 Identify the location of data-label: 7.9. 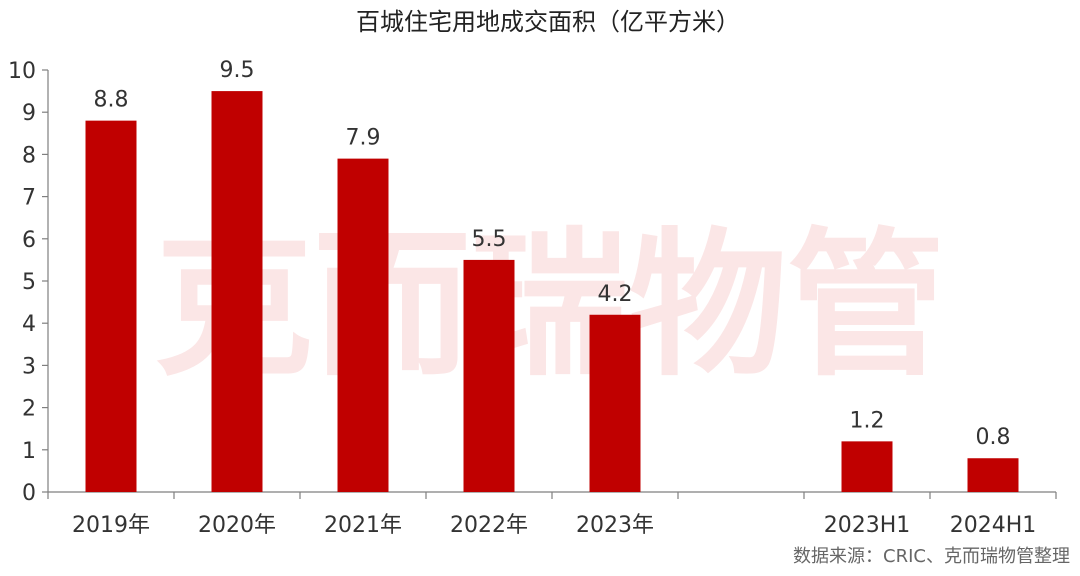
(363, 138).